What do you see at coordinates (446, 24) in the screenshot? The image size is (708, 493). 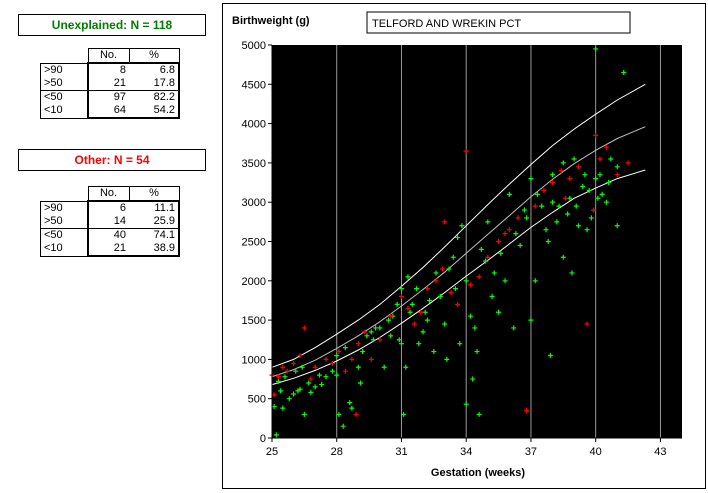 I see `chart-title: TELFORD AND WREKIN PCT` at bounding box center [446, 24].